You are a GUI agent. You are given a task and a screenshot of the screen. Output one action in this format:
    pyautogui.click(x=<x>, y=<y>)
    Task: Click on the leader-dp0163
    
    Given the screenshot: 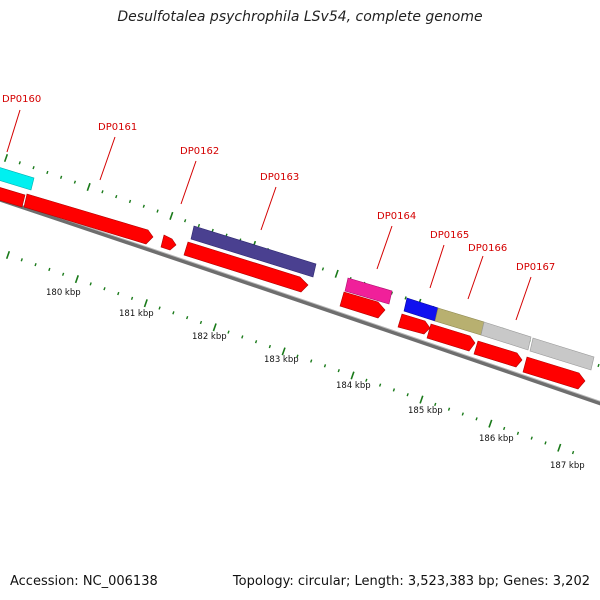 What is the action you would take?
    pyautogui.click(x=268, y=208)
    